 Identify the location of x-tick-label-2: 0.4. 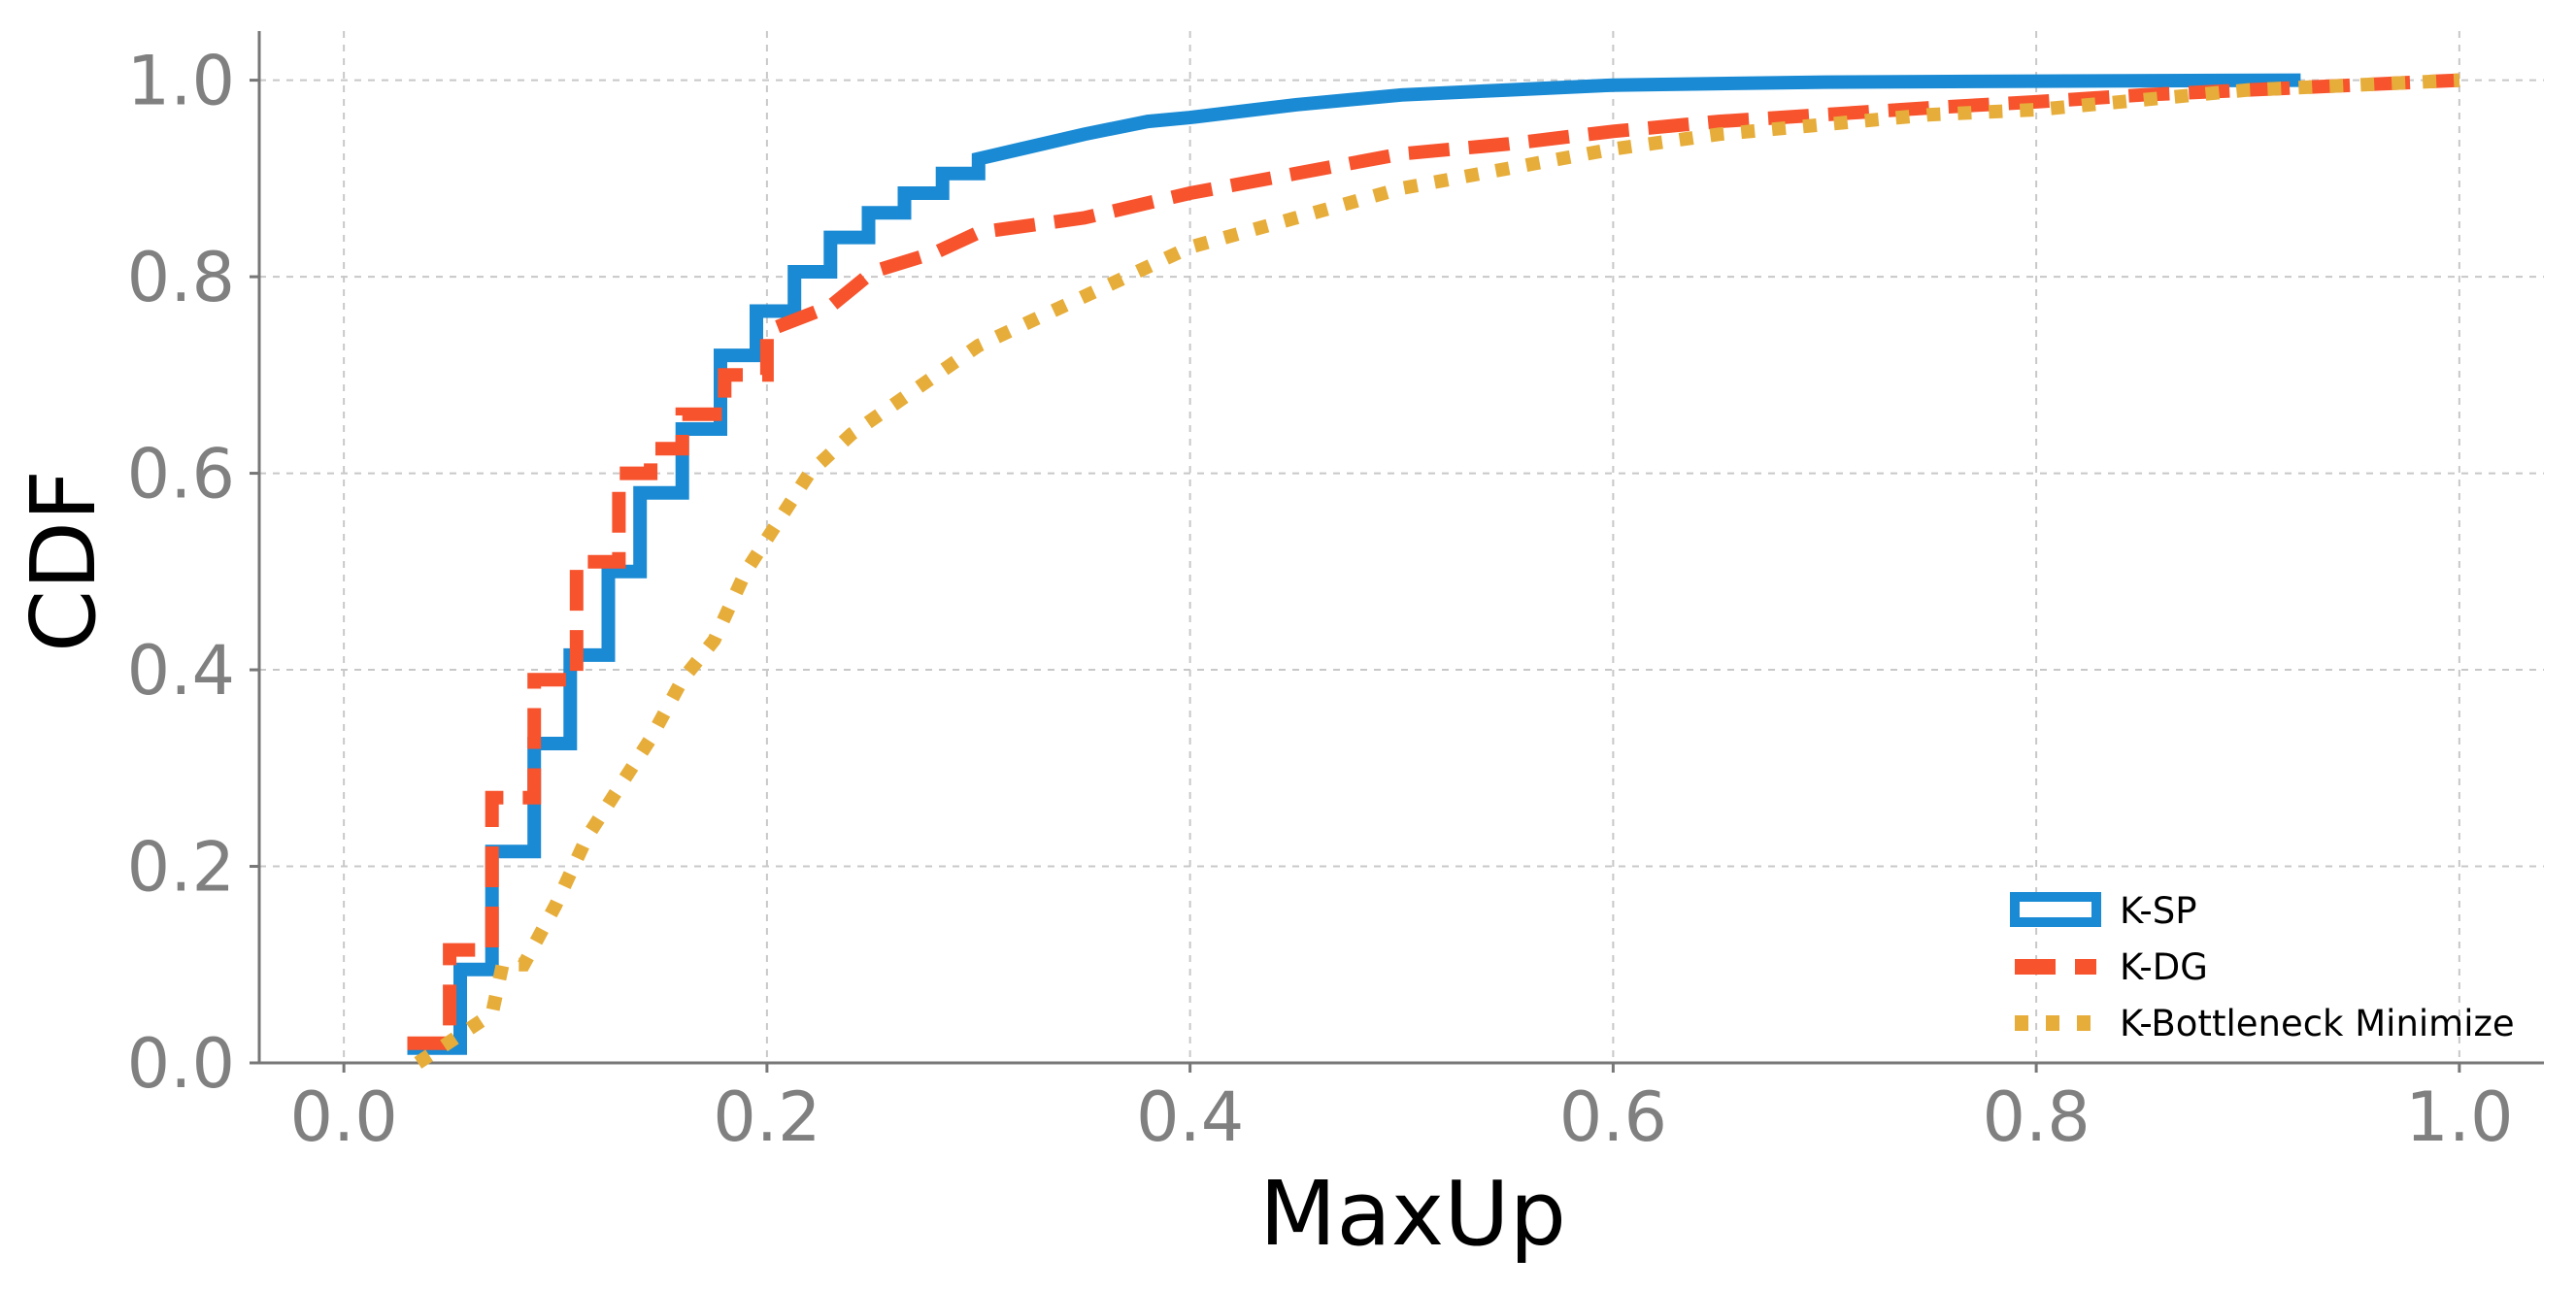
(1190, 1117).